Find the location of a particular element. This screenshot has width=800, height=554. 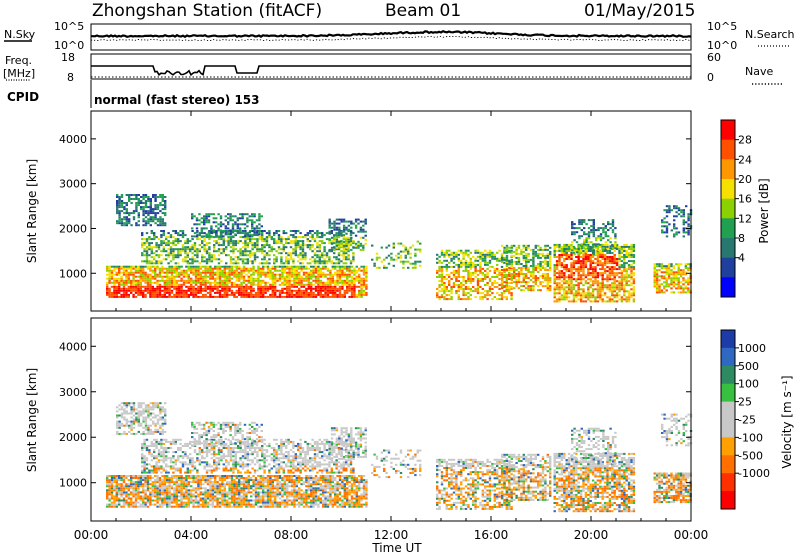

beam-title: Beam 01 is located at coordinates (423, 11).